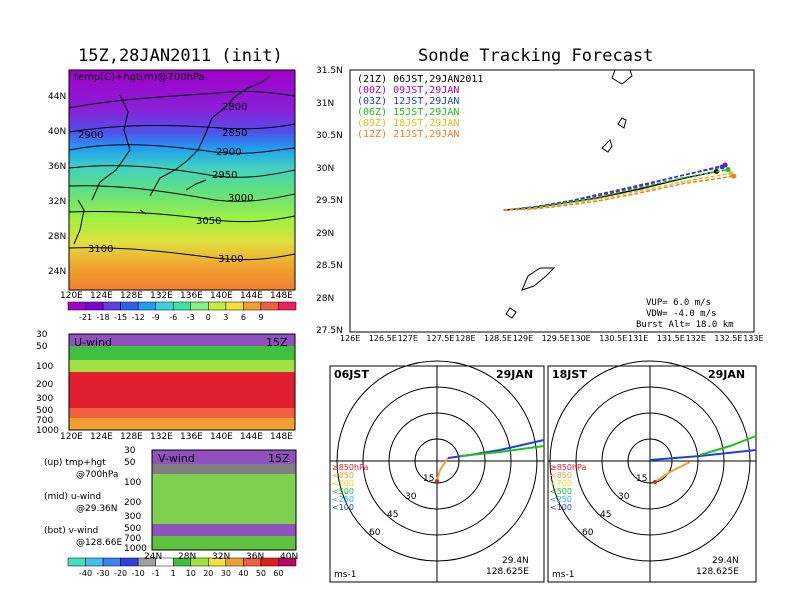  Describe the element at coordinates (426, 112) in the screenshot. I see `track-legend-time: 15JST,29JAN` at that location.